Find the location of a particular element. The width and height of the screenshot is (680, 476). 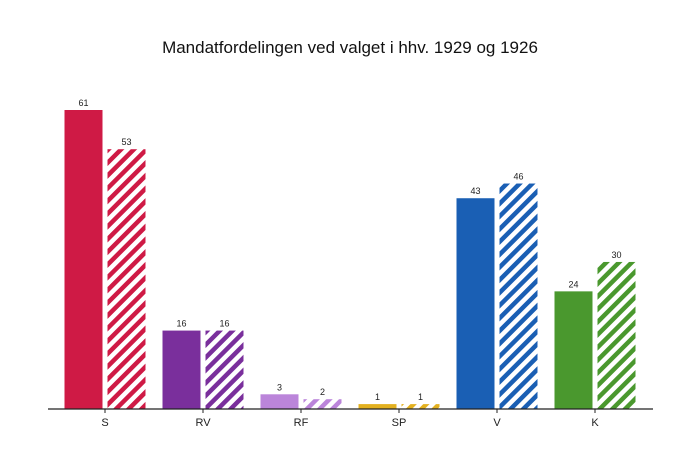

value-label-k-solid: 24 is located at coordinates (573, 284).